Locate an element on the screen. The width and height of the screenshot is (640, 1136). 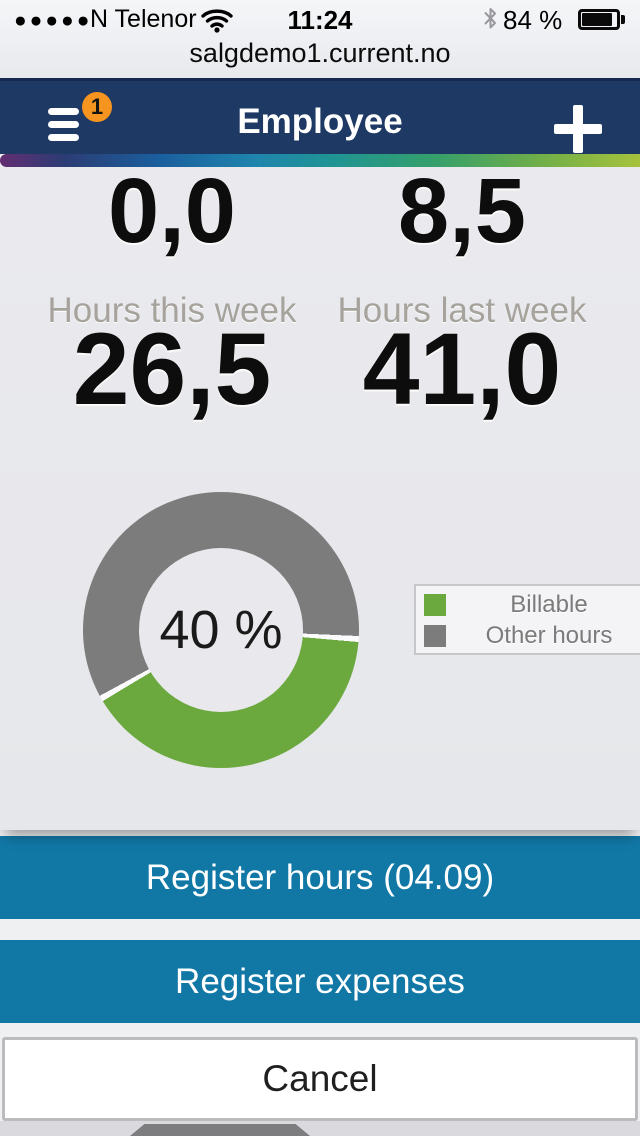
register-hours-button: Register hours (04.09) is located at coordinates (320, 877).